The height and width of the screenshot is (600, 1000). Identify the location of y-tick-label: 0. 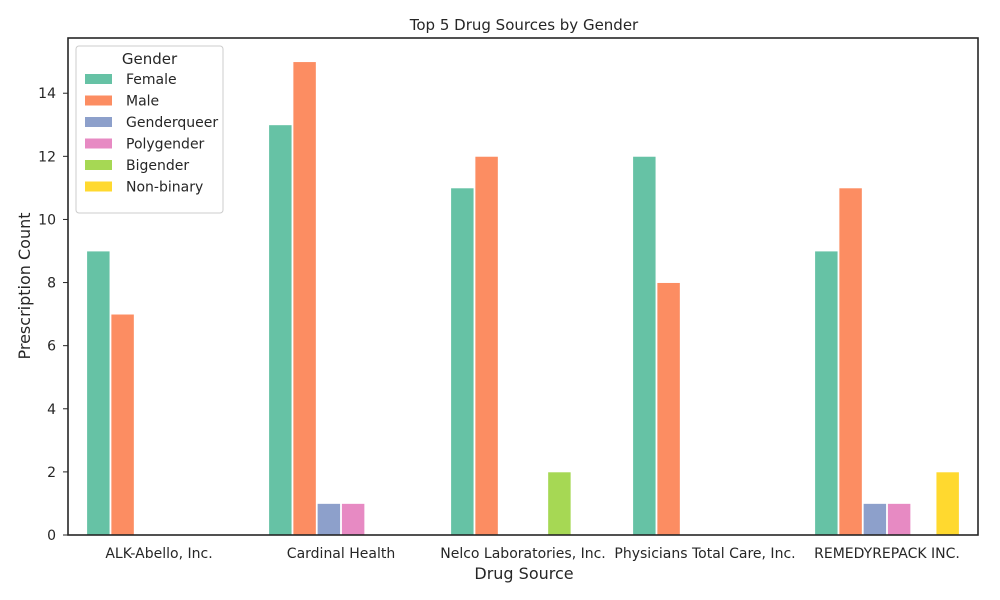
(51, 536).